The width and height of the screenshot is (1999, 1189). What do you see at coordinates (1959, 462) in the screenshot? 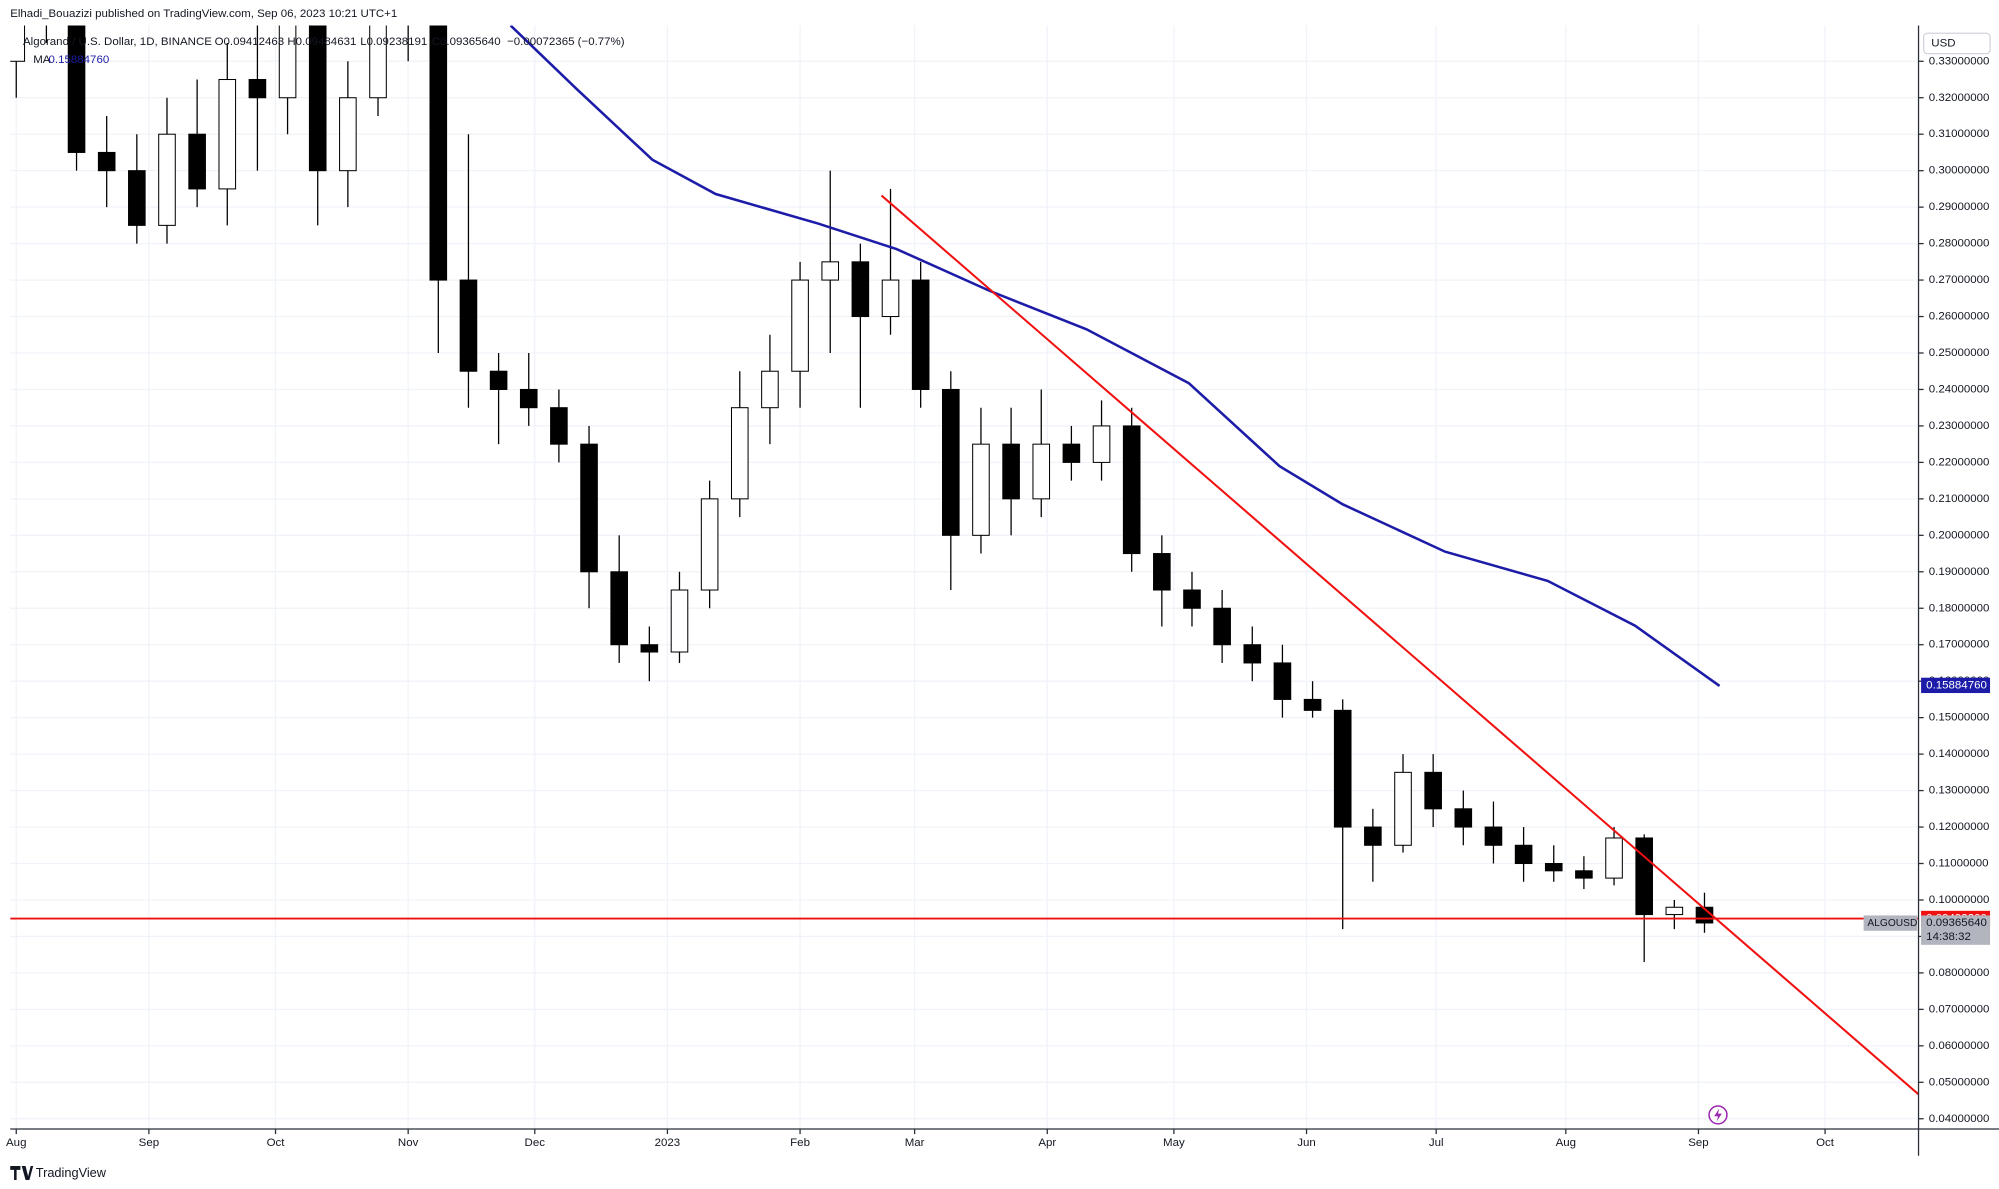
I see `y-tick-label: 0.22000000` at bounding box center [1959, 462].